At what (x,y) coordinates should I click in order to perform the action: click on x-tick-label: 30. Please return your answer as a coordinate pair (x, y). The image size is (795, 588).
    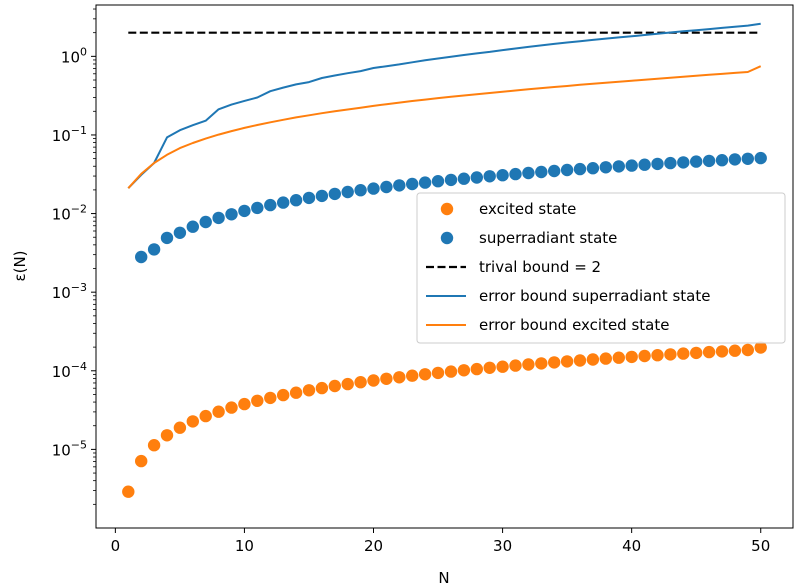
    Looking at the image, I should click on (502, 546).